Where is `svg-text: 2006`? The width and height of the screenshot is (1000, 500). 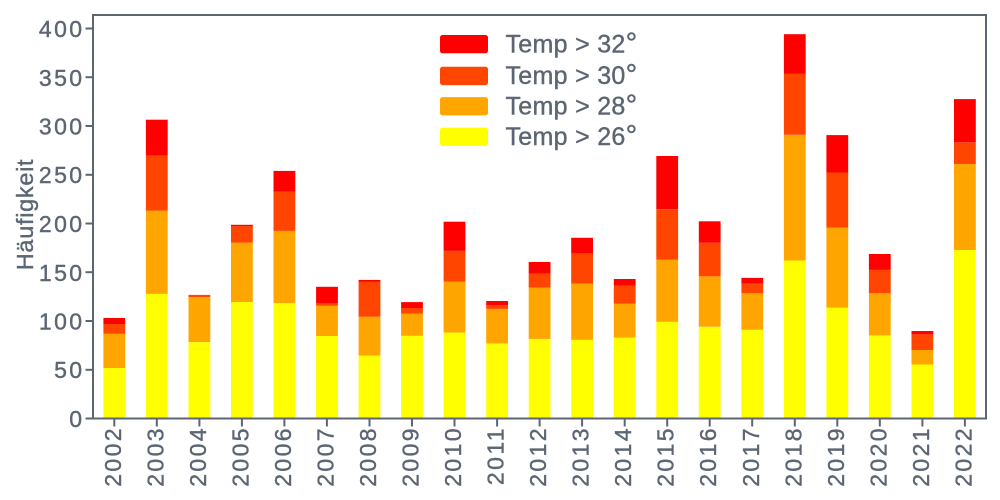 svg-text: 2006 is located at coordinates (283, 456).